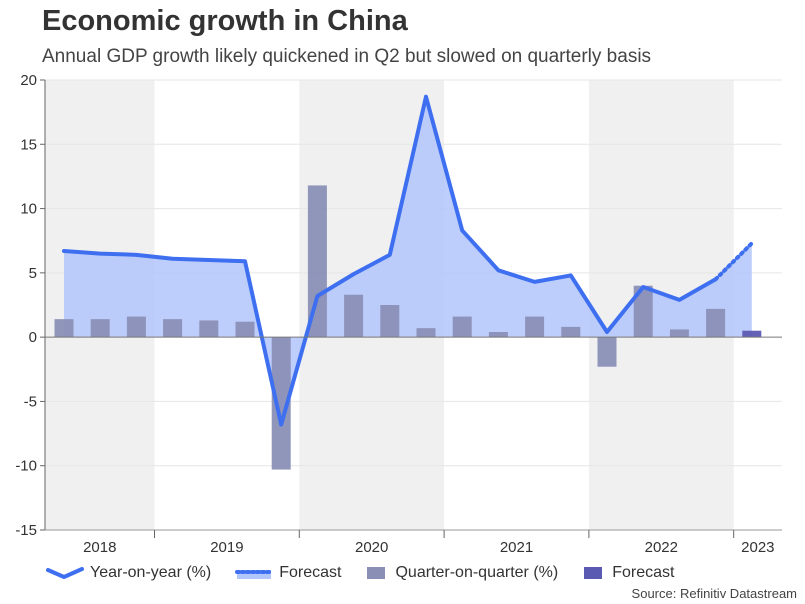 This screenshot has height=604, width=805. What do you see at coordinates (28, 209) in the screenshot?
I see `y-tick-label: 10` at bounding box center [28, 209].